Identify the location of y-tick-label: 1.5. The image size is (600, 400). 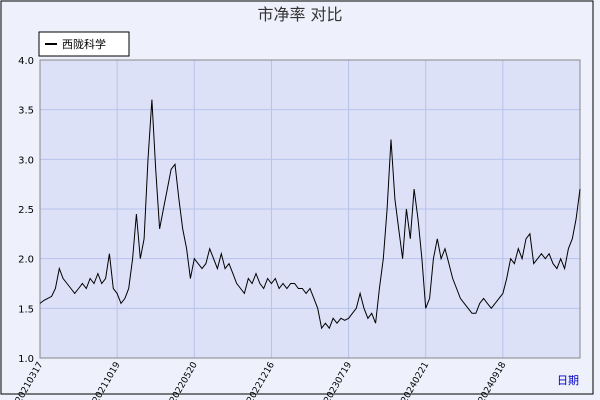
(26, 309).